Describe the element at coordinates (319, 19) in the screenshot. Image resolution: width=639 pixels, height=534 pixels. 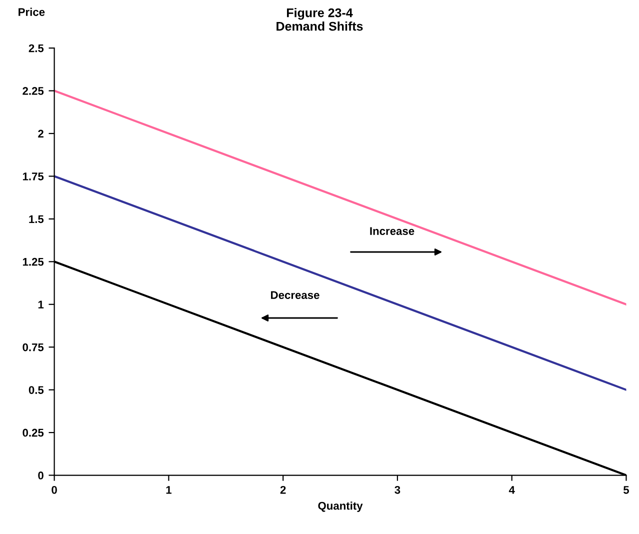
I see `chart-title: Figure 23-4 Demand Shifts` at that location.